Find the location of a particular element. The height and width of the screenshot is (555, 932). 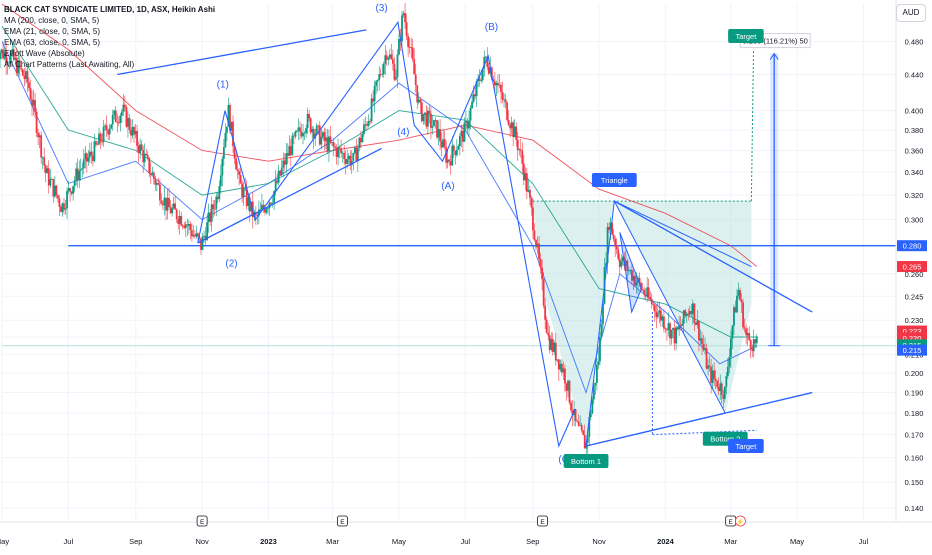

wave-label-1: (2) is located at coordinates (231, 264).